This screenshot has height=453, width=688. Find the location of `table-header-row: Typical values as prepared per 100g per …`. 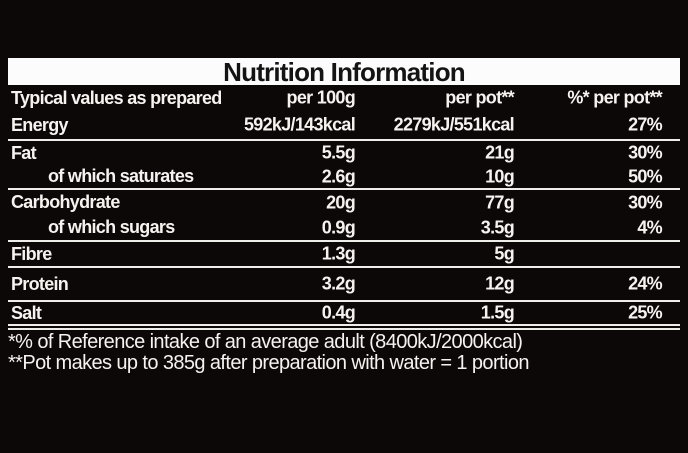

table-header-row: Typical values as prepared per 100g per … is located at coordinates (344, 98).